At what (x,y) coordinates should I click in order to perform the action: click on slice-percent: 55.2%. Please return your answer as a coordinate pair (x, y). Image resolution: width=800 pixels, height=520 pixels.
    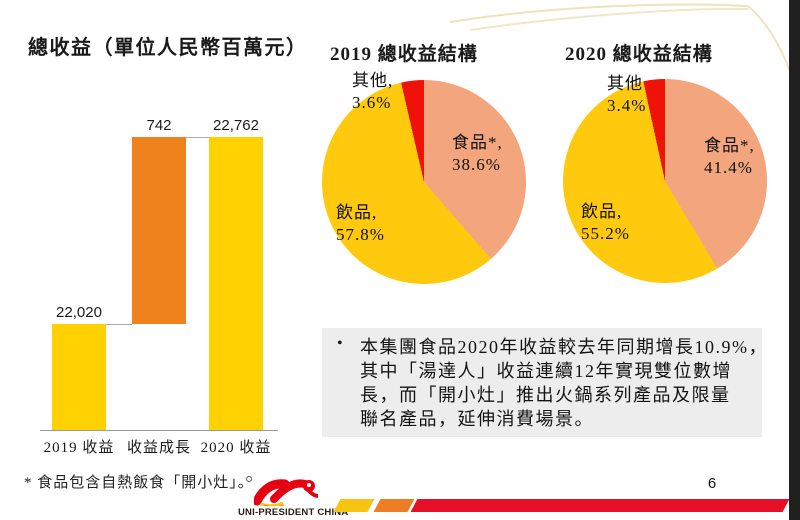
    Looking at the image, I should click on (605, 233).